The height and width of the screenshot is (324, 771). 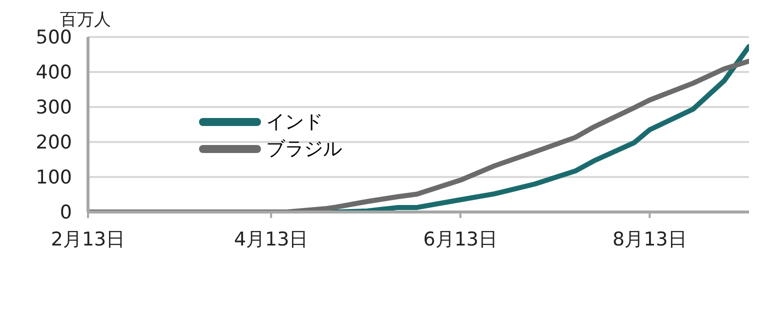 I want to click on y-tick-label: 300, so click(x=54, y=107).